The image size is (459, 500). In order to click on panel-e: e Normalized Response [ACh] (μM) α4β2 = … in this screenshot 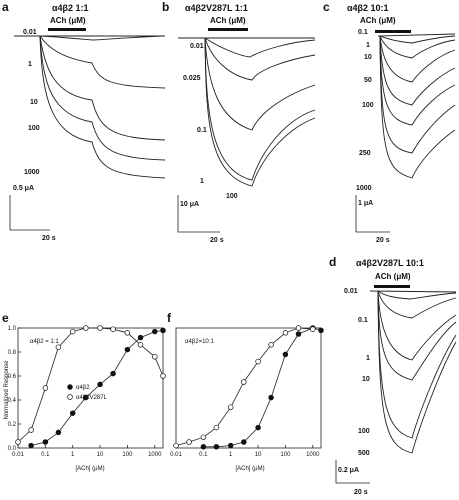, I will do `click(84, 391)`.